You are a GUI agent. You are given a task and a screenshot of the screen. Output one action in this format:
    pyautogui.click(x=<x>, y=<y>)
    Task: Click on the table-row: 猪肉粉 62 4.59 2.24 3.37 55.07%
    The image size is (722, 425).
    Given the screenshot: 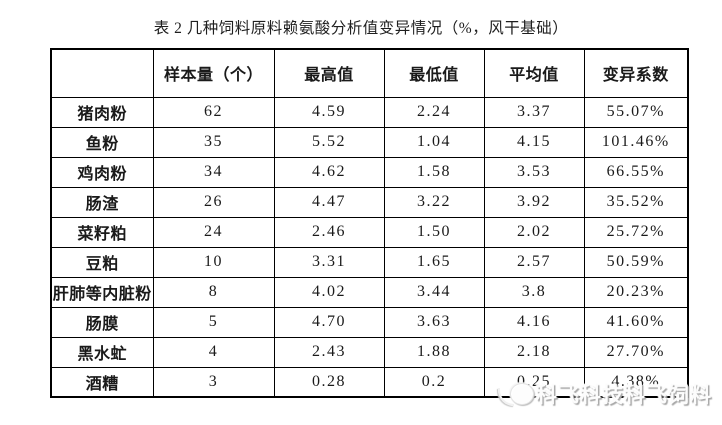 What is the action you would take?
    pyautogui.click(x=369, y=112)
    